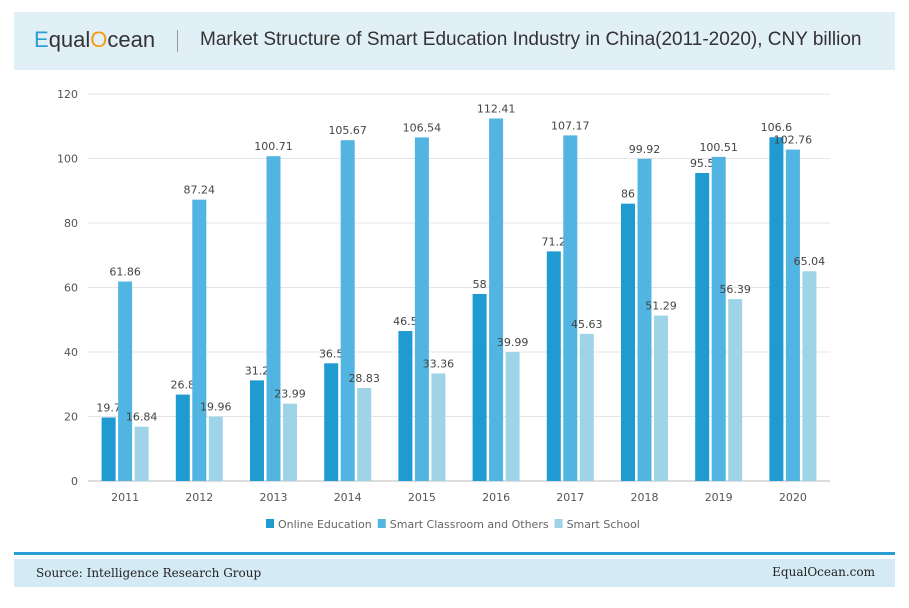  I want to click on data-label: 100.71, so click(273, 146).